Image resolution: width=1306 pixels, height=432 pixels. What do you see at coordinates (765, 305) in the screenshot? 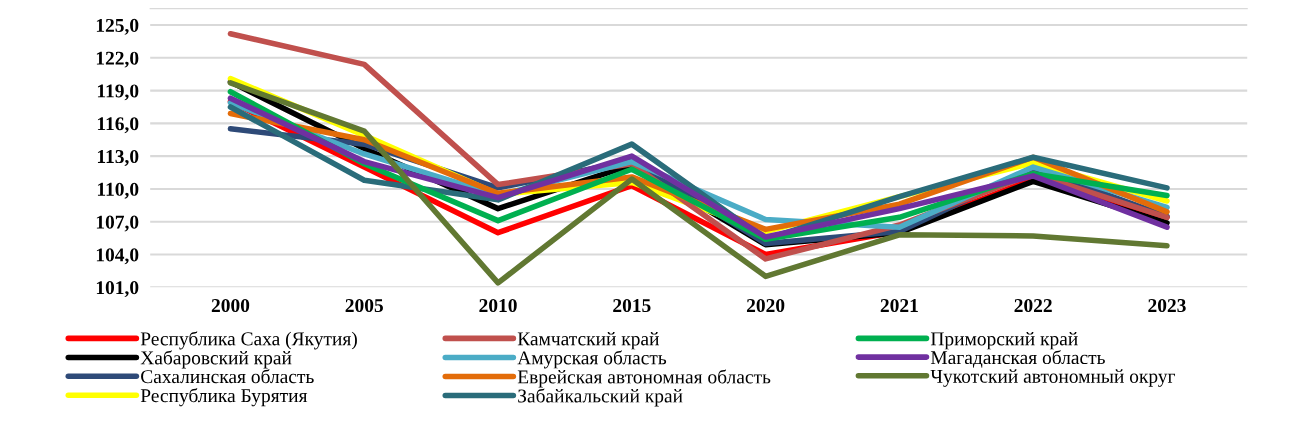
I see `x-tick-label: 2020` at bounding box center [765, 305].